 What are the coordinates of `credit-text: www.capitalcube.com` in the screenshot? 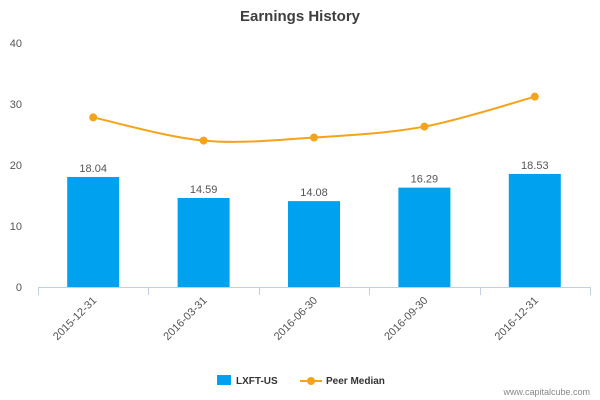 It's located at (546, 392).